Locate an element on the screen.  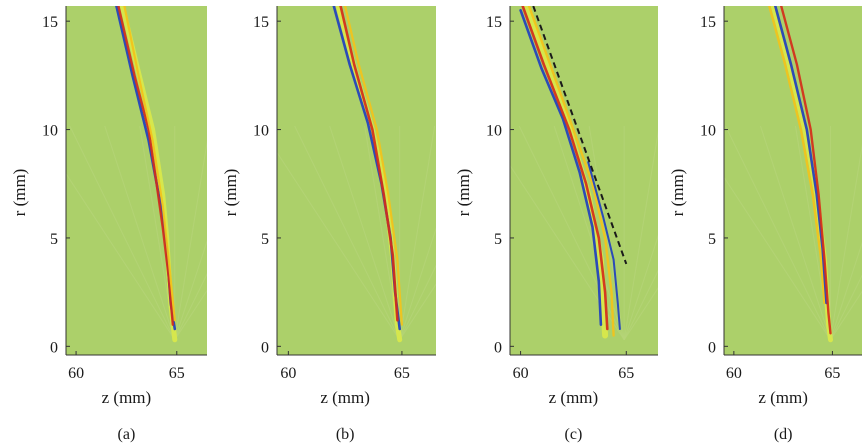
panel-caption: (b) is located at coordinates (345, 434).